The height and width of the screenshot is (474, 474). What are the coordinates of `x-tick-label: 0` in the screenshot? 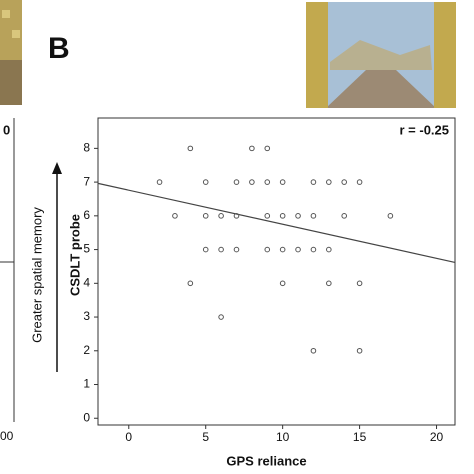 It's located at (128, 437).